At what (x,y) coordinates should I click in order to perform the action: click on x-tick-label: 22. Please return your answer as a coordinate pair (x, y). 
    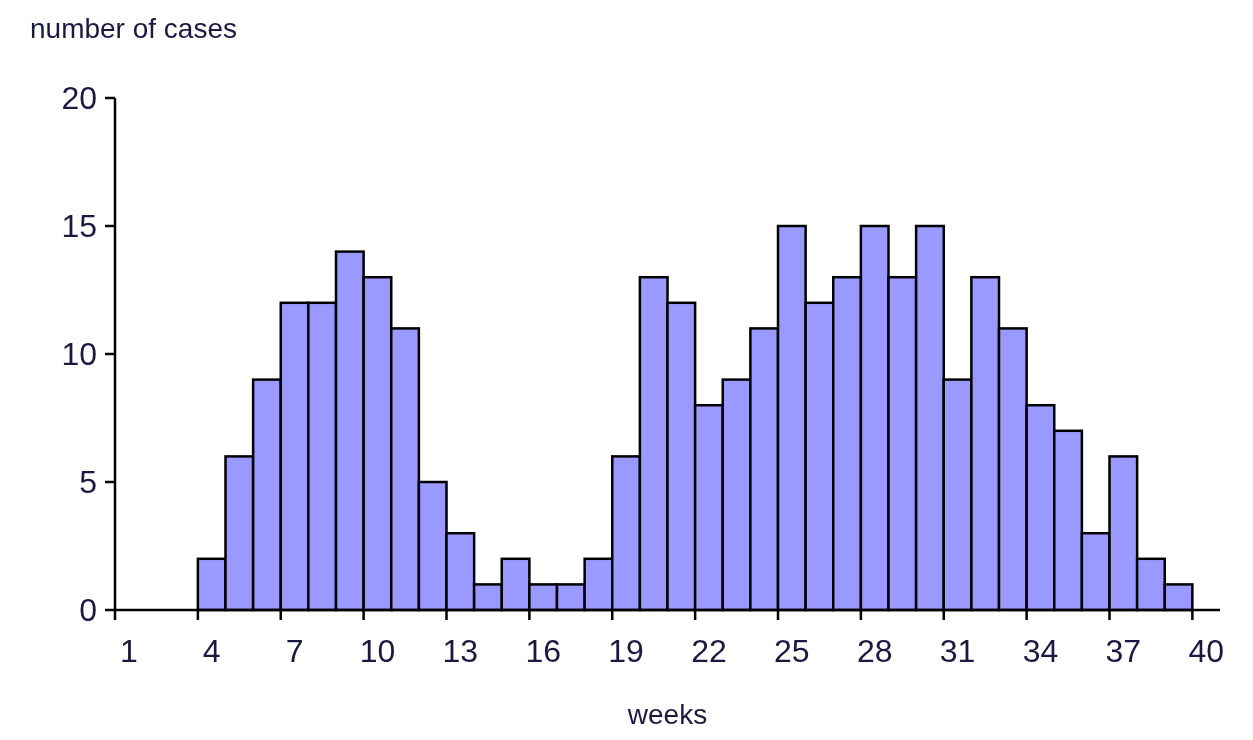
    Looking at the image, I should click on (709, 651).